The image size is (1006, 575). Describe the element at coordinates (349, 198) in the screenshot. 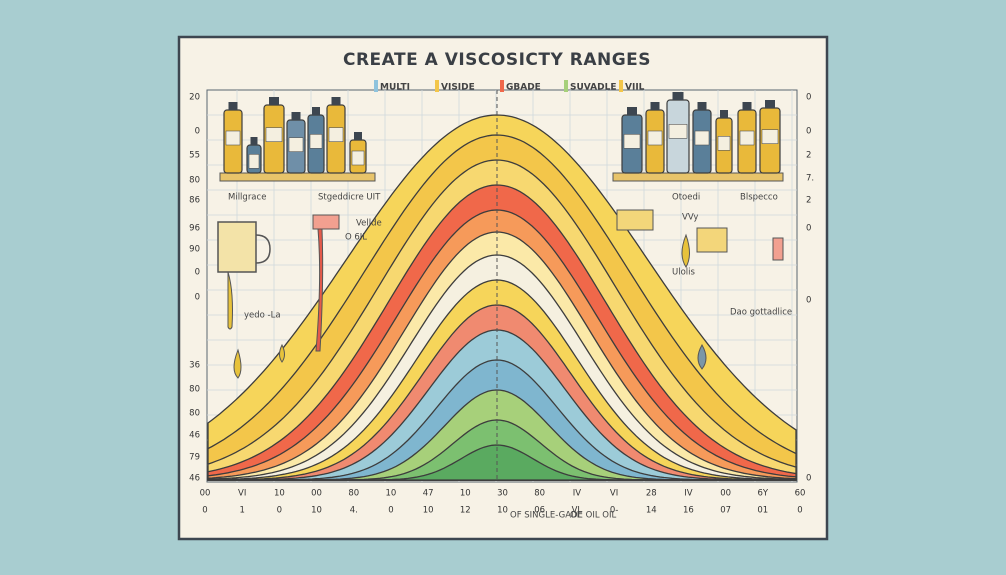

I see `annotation: Stgeddicre UIT` at that location.